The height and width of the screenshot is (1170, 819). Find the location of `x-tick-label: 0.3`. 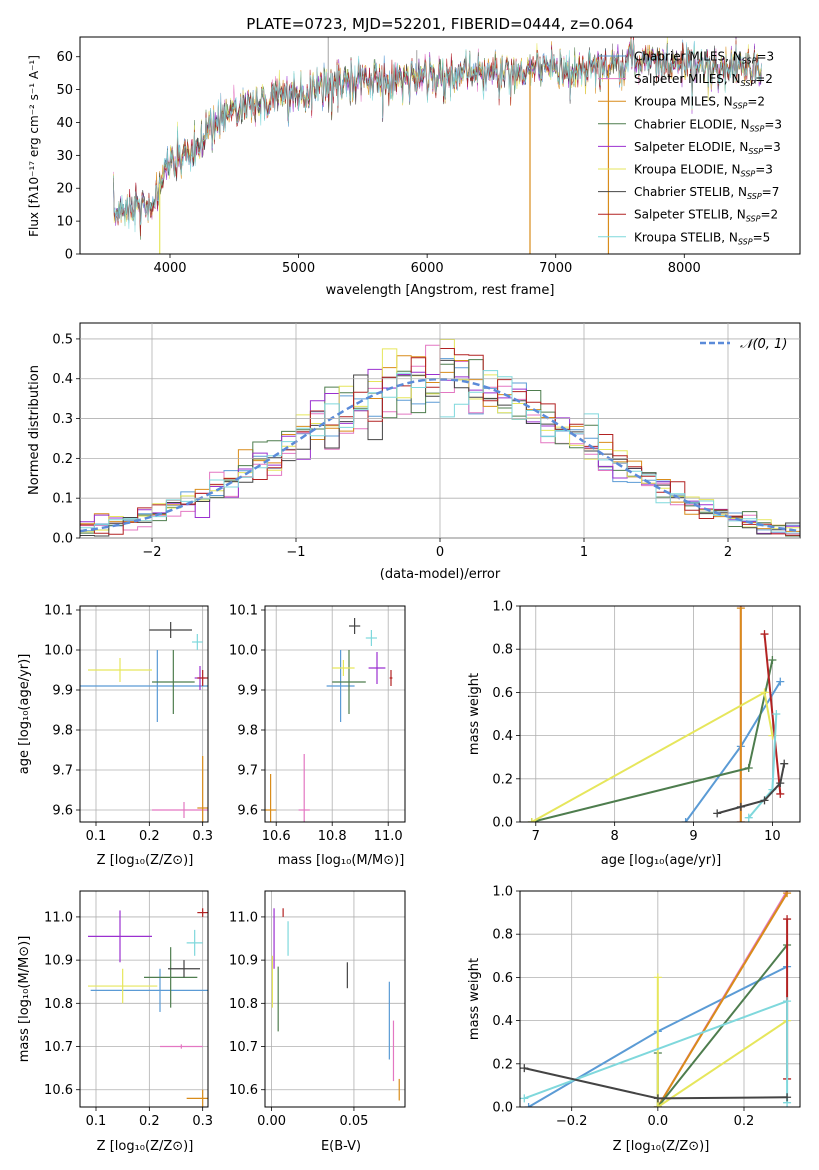

x-tick-label: 0.3 is located at coordinates (202, 1121).